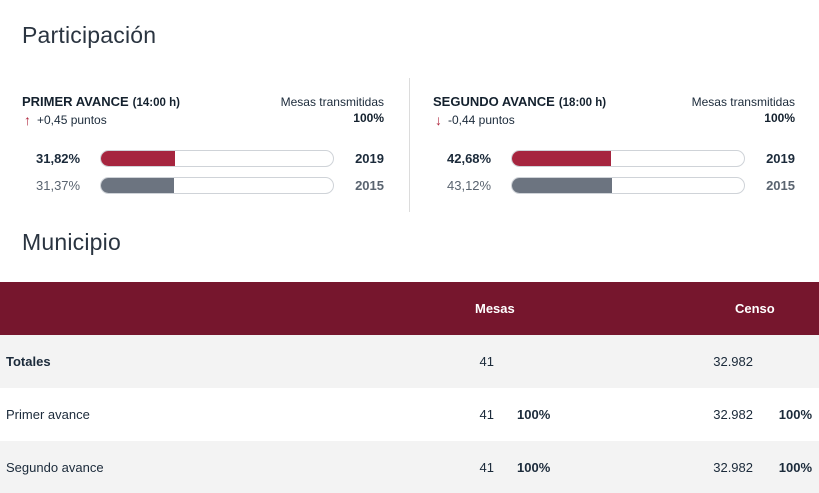 The height and width of the screenshot is (493, 819). I want to click on table-row-primer-avance: Primer avance 41 100% 32.982 100%, so click(409, 414).